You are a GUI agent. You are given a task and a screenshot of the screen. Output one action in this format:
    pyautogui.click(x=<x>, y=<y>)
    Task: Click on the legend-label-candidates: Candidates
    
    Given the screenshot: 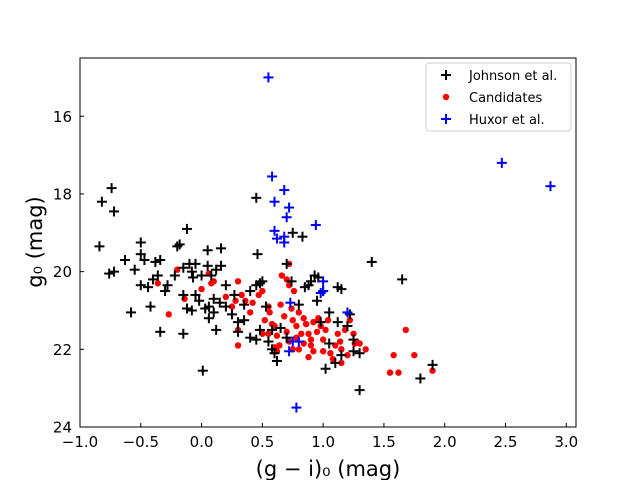 What is the action you would take?
    pyautogui.click(x=505, y=98)
    